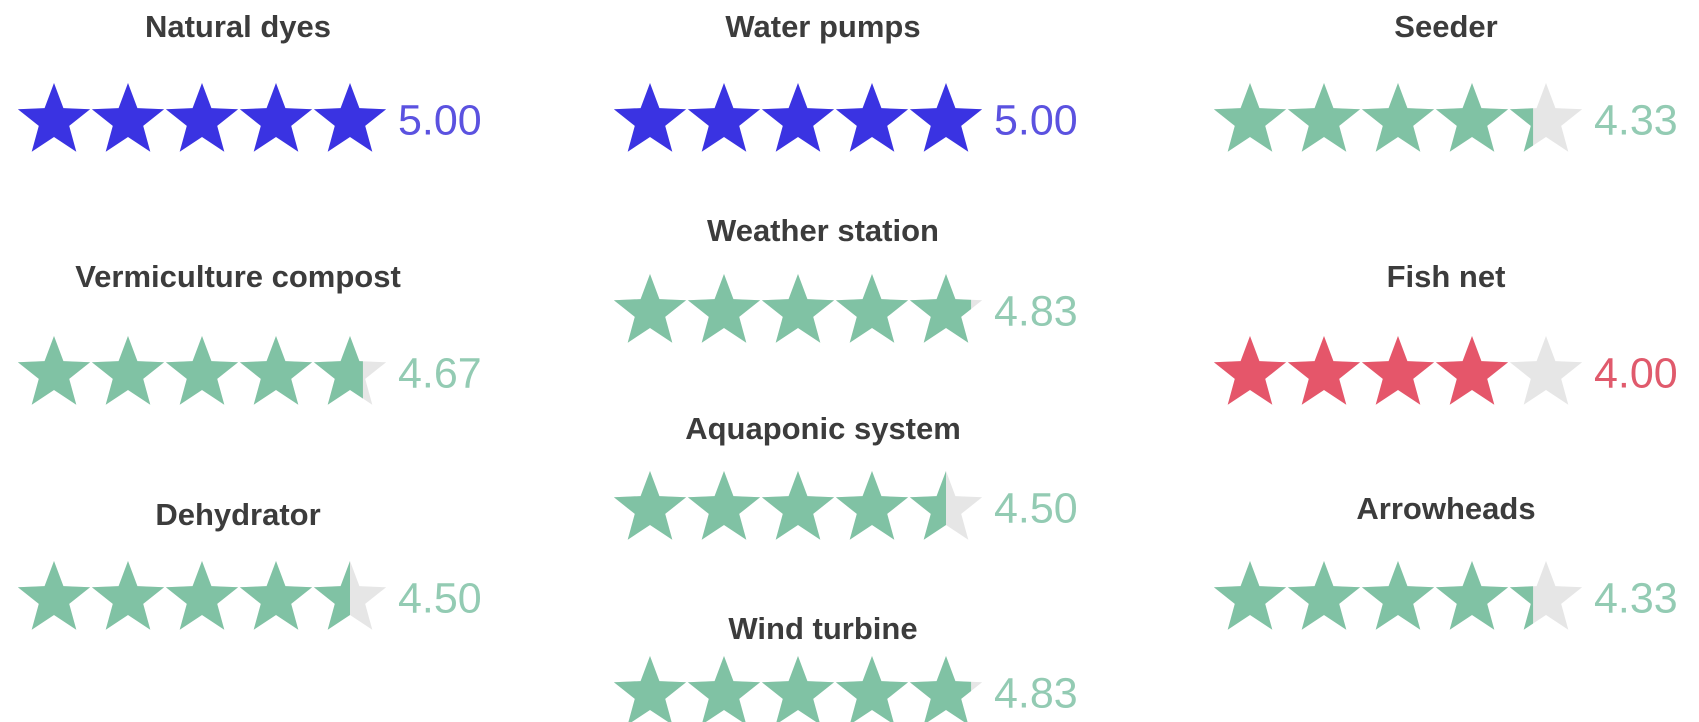 The height and width of the screenshot is (722, 1699). What do you see at coordinates (1446, 276) in the screenshot?
I see `item-name: Fish net` at bounding box center [1446, 276].